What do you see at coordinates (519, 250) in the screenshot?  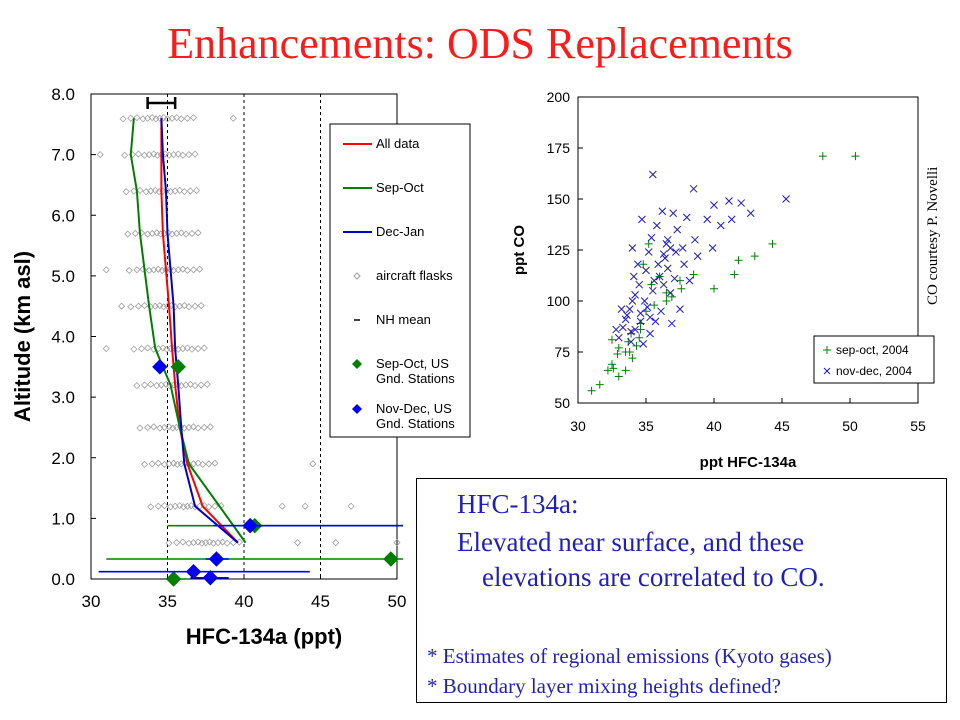 I see `y-axis-title: ppt CO` at bounding box center [519, 250].